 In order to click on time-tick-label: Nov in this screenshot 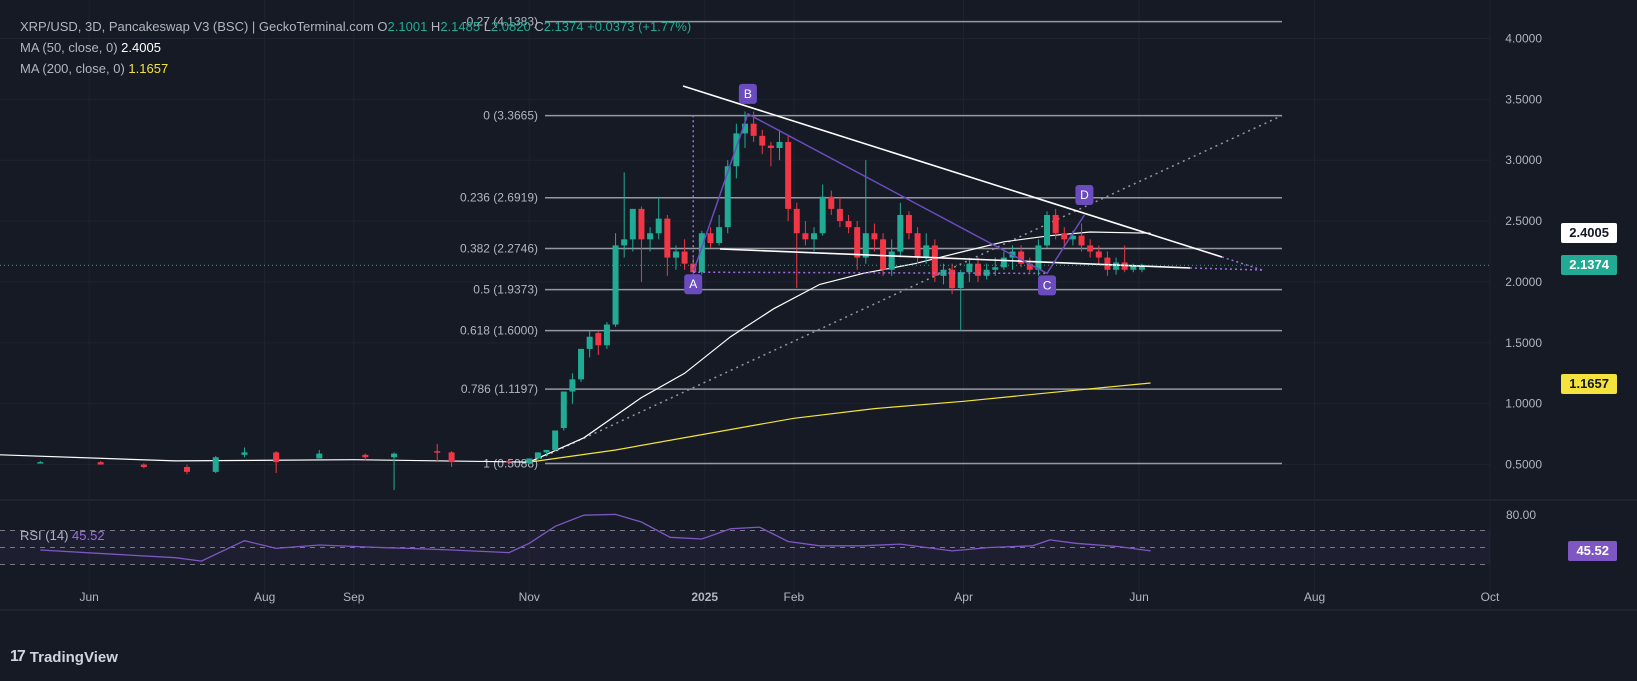, I will do `click(529, 597)`.